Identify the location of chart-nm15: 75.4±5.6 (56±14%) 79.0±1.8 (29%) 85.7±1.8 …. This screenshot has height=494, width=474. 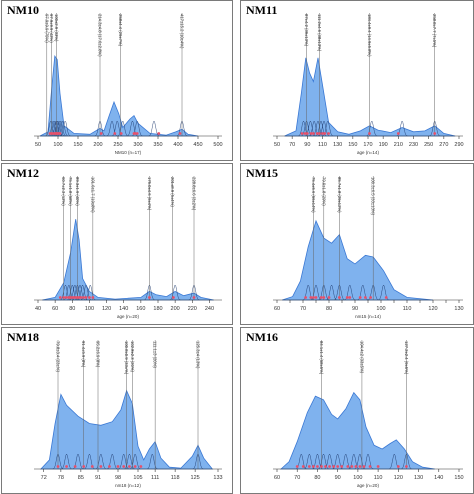
(368, 247).